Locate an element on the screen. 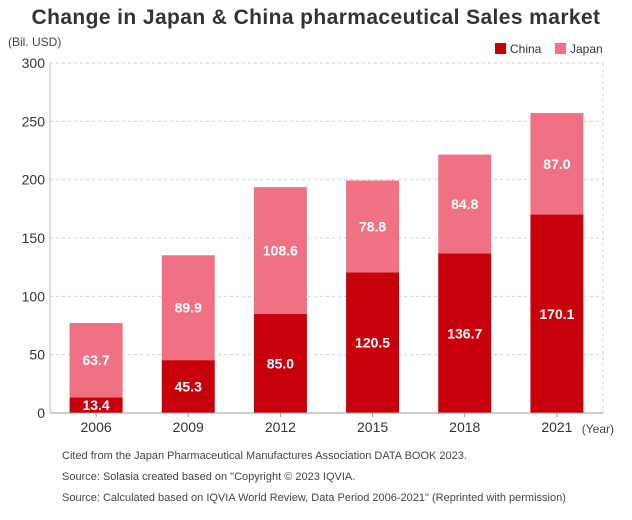 This screenshot has width=632, height=520. bar-japan-2006 is located at coordinates (96, 360).